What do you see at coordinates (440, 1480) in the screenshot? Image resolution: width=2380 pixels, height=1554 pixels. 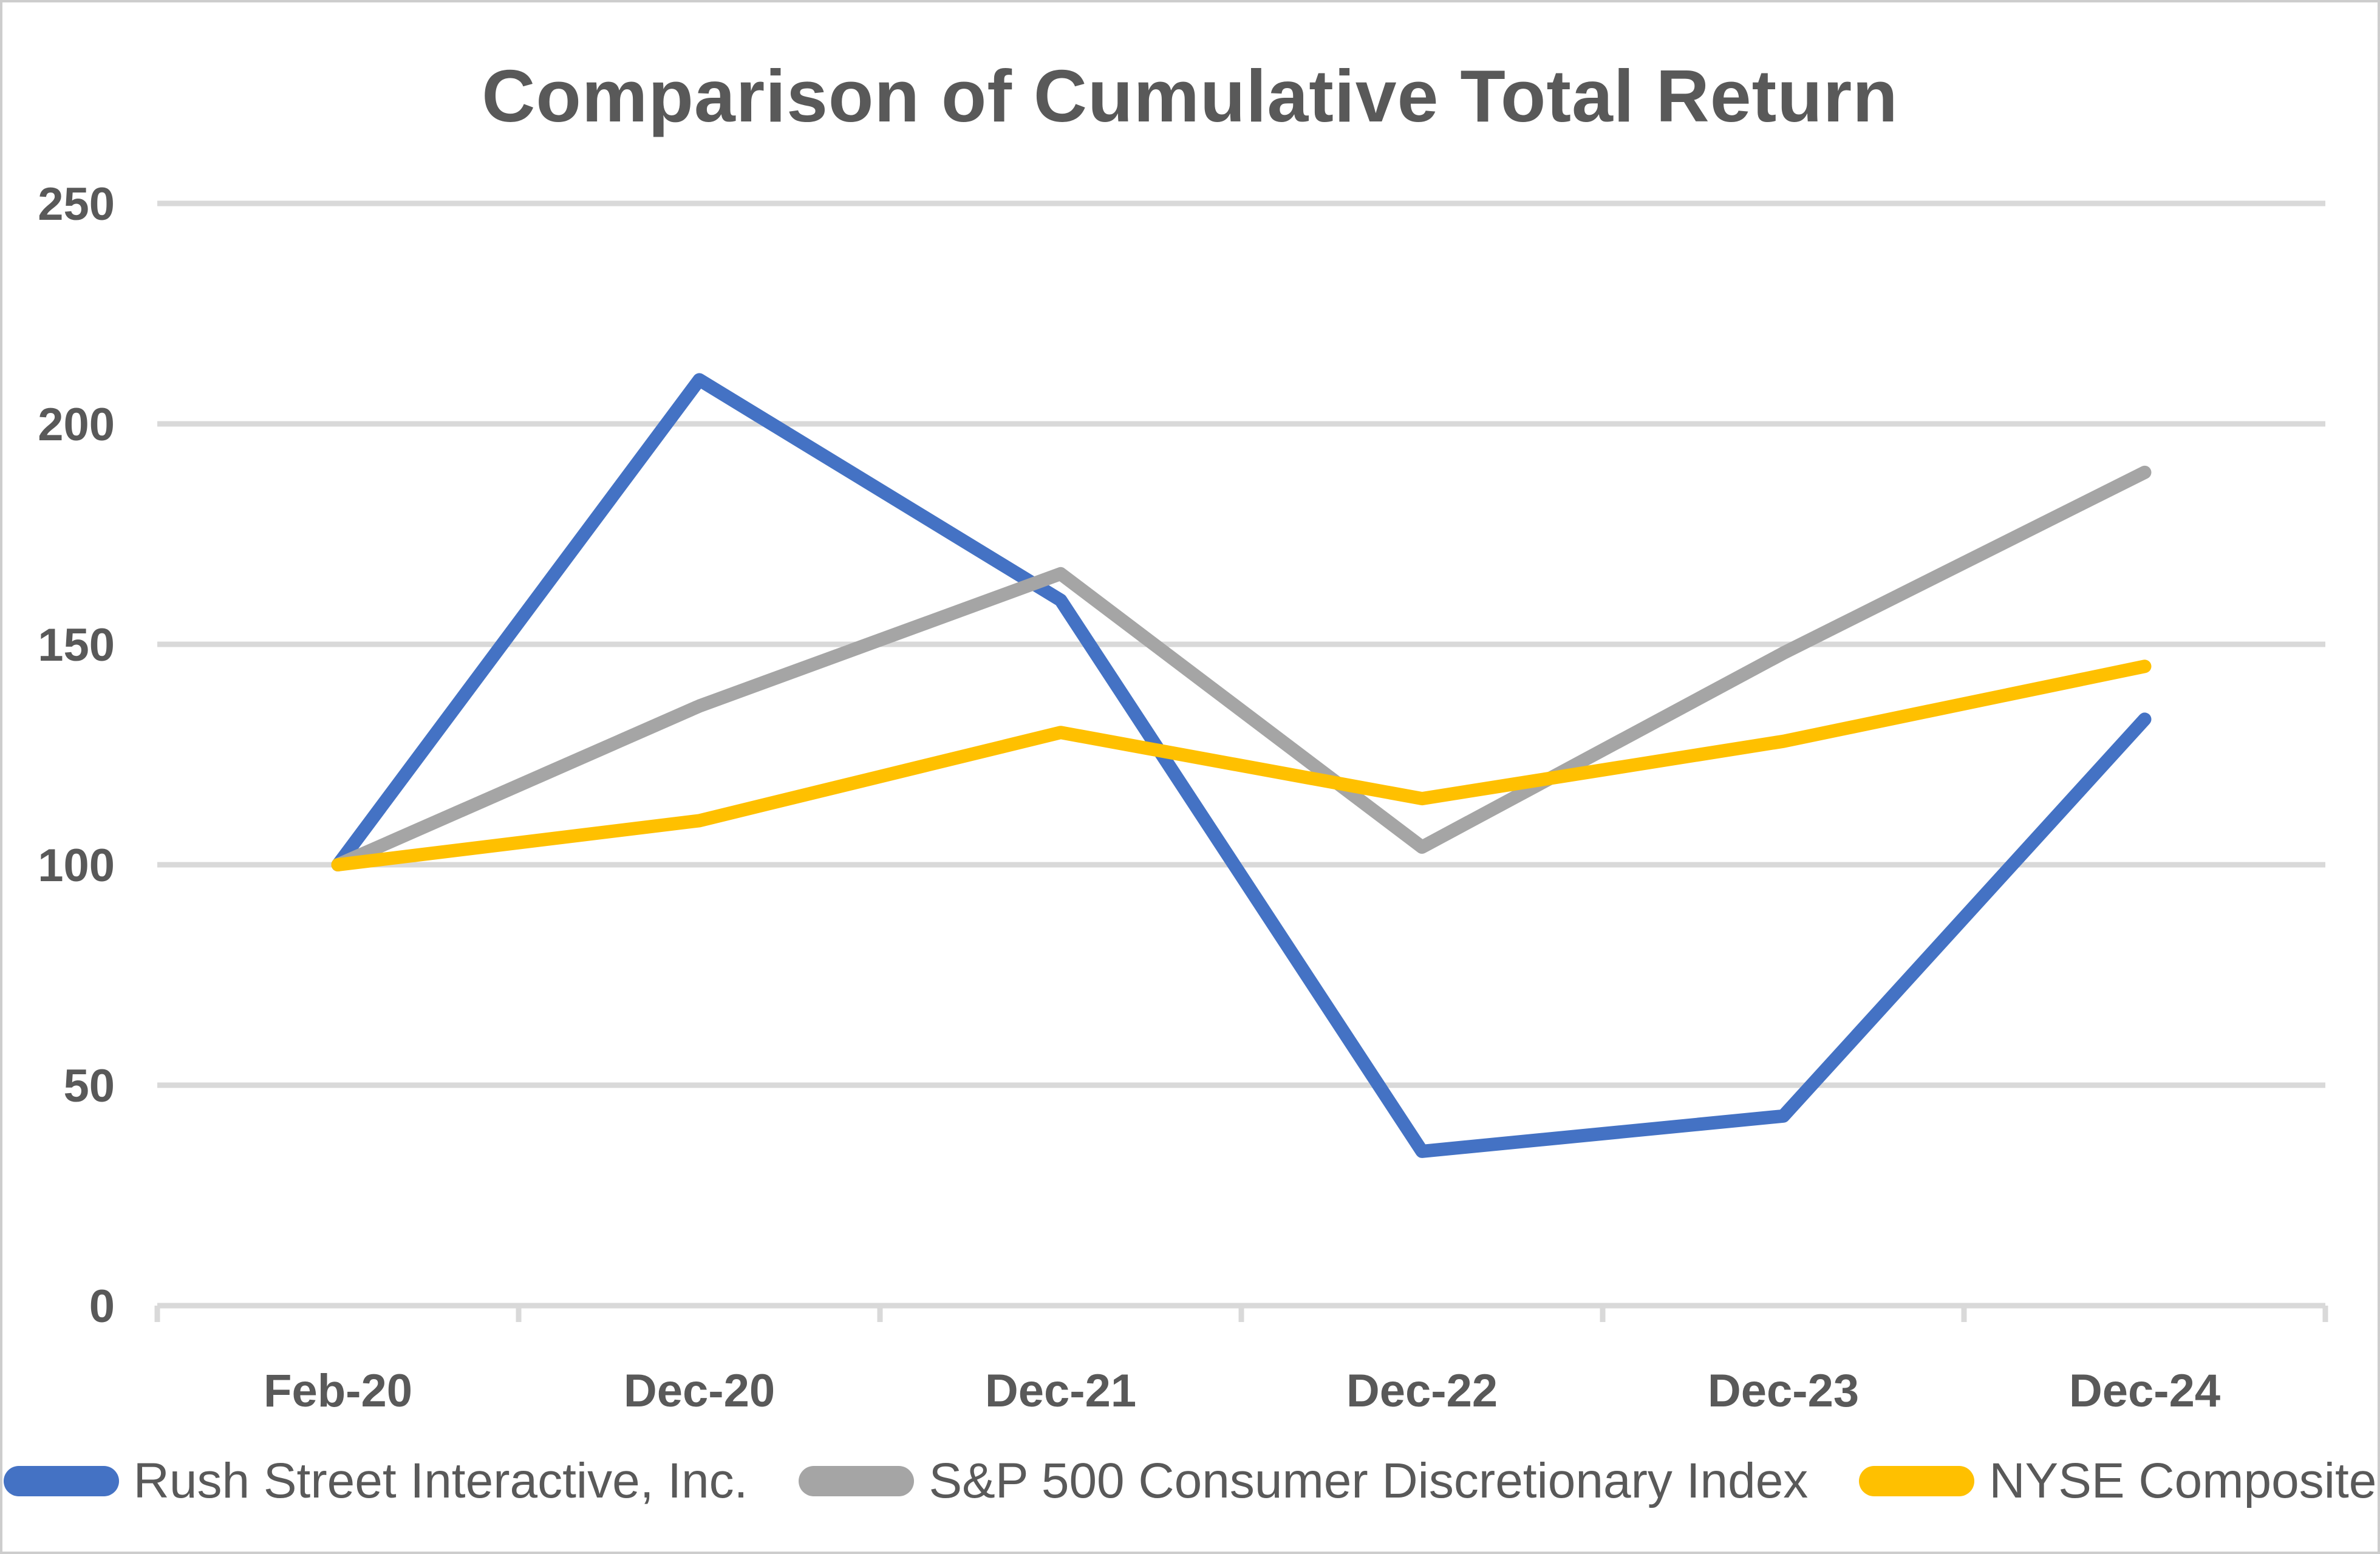 I see `legend-label: Rush Street Interactive, Inc.` at bounding box center [440, 1480].